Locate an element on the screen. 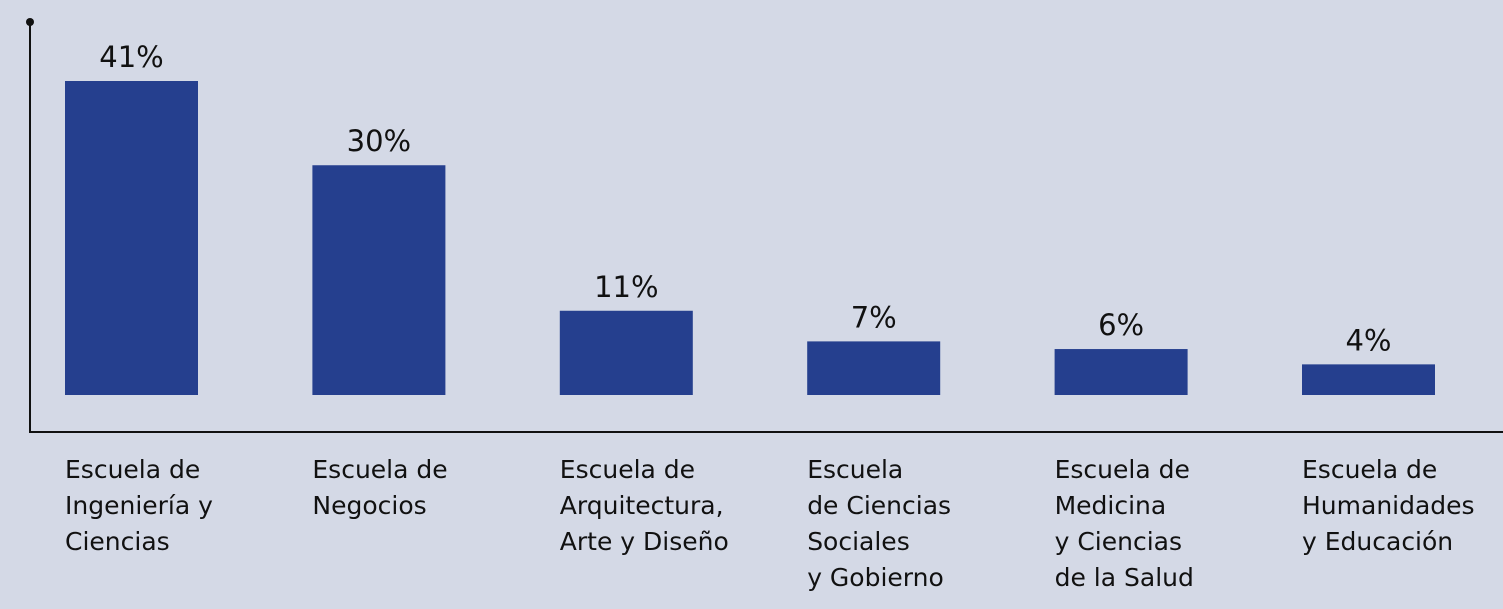  value-label: 41% is located at coordinates (131, 57).